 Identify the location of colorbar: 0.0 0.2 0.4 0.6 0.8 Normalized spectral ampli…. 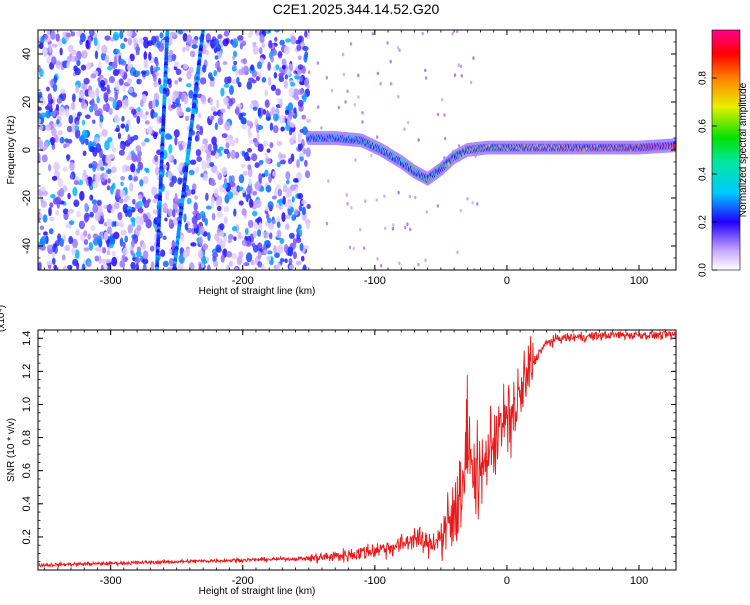
(723, 153).